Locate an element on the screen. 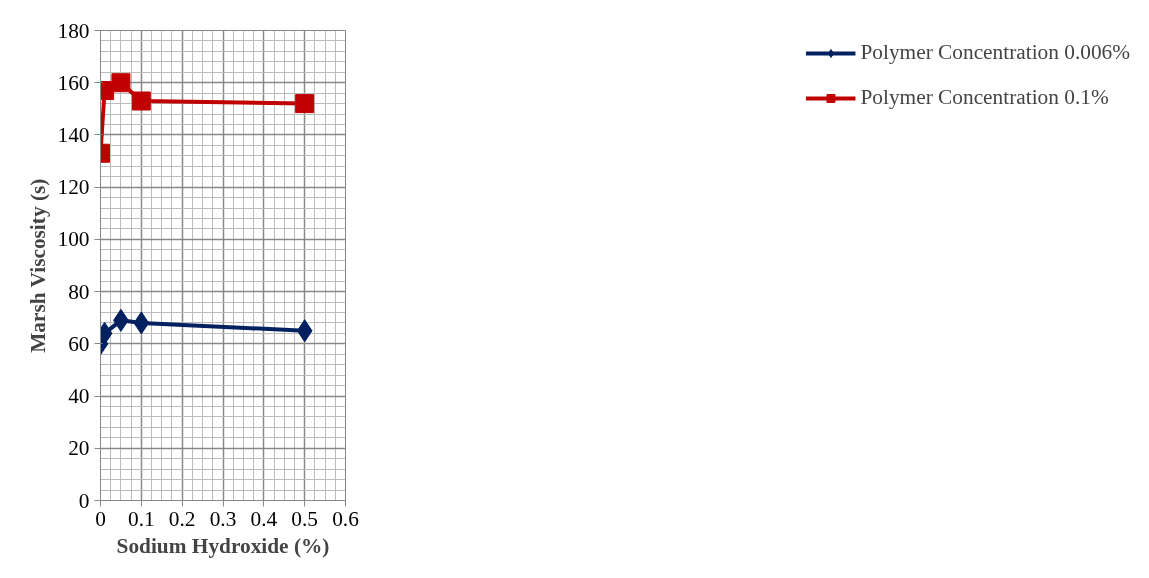 This screenshot has width=1149, height=578. legend-label: Polymer Concentration 0.1% is located at coordinates (984, 97).